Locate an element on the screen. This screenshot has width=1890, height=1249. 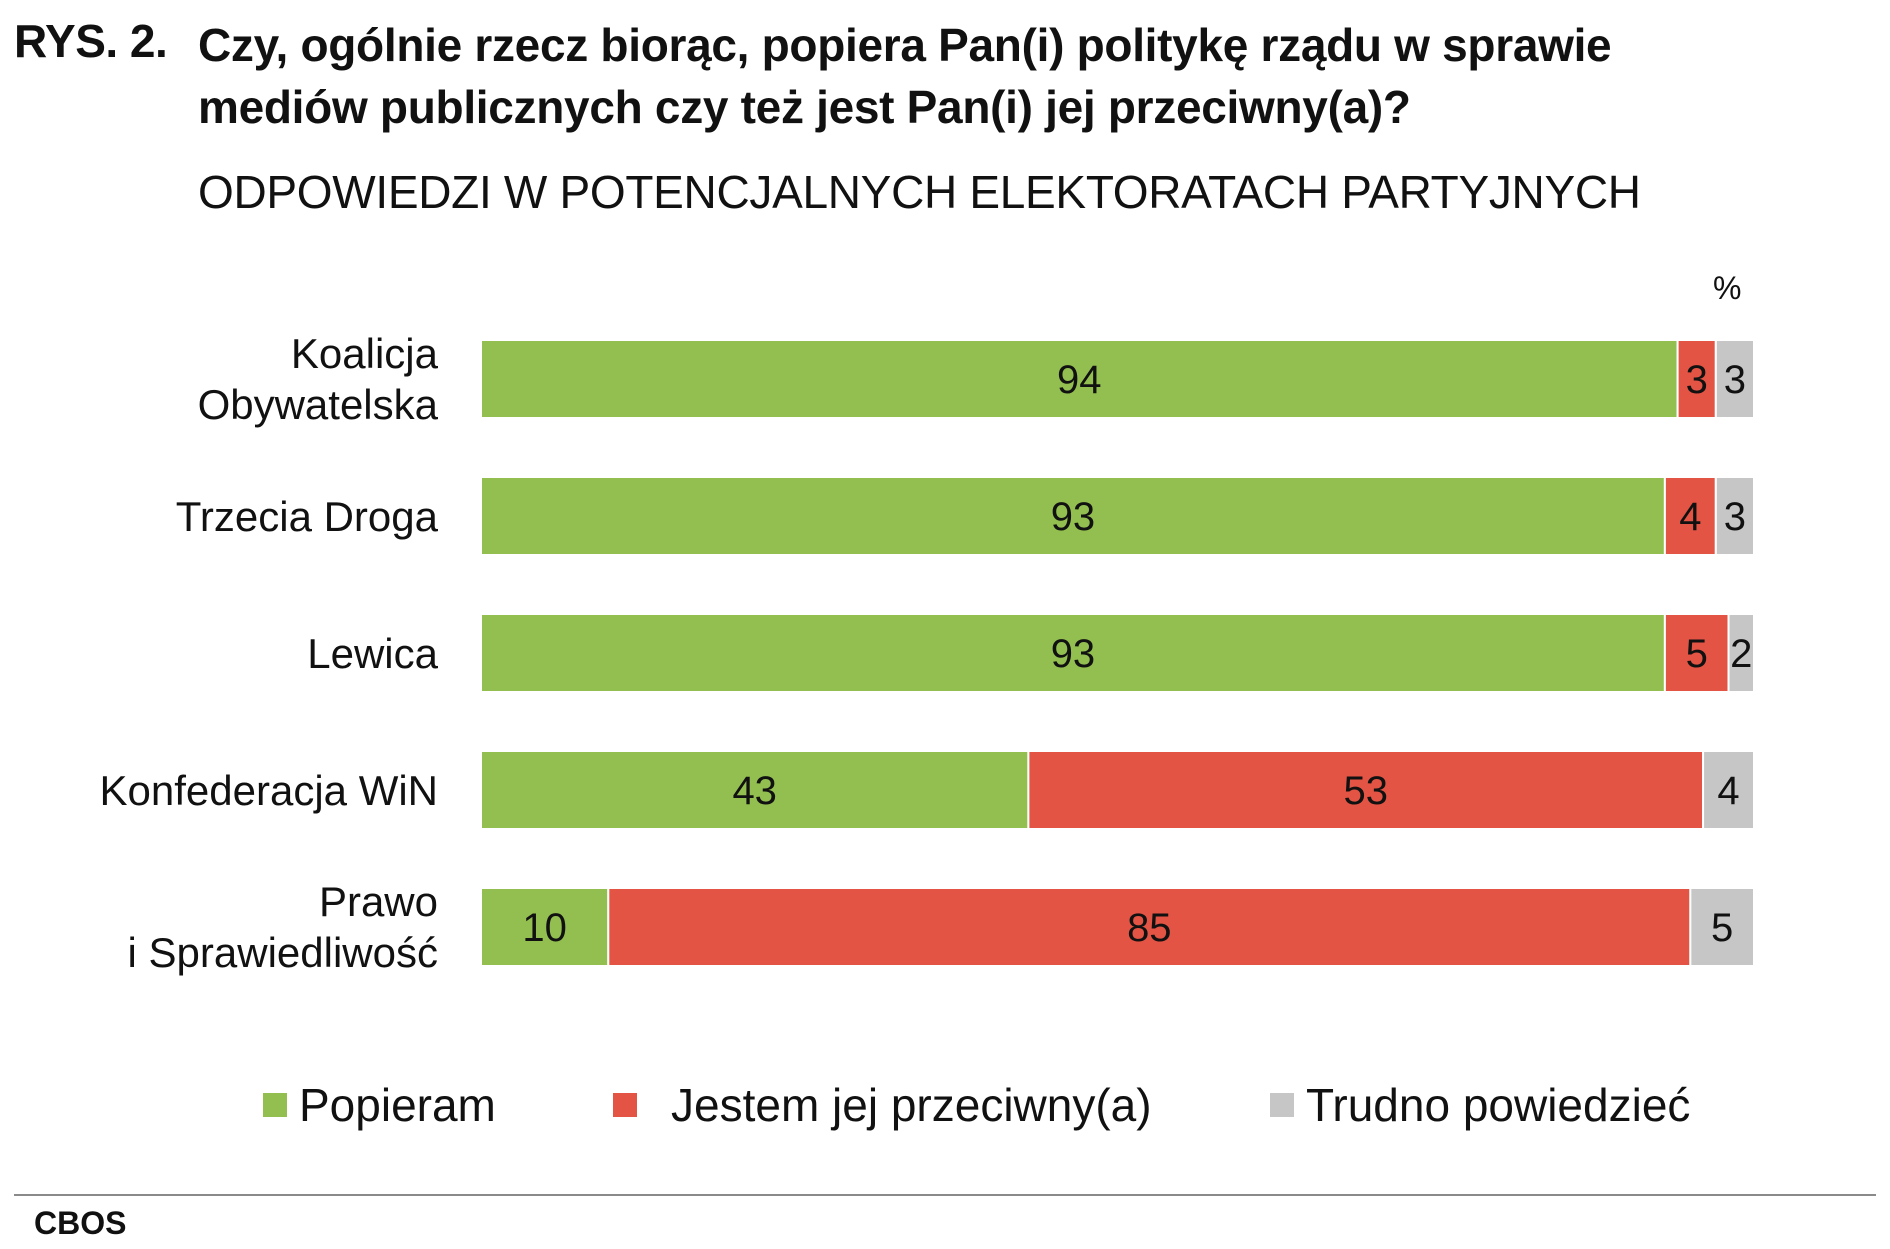
source-label: CBOS is located at coordinates (80, 1223).